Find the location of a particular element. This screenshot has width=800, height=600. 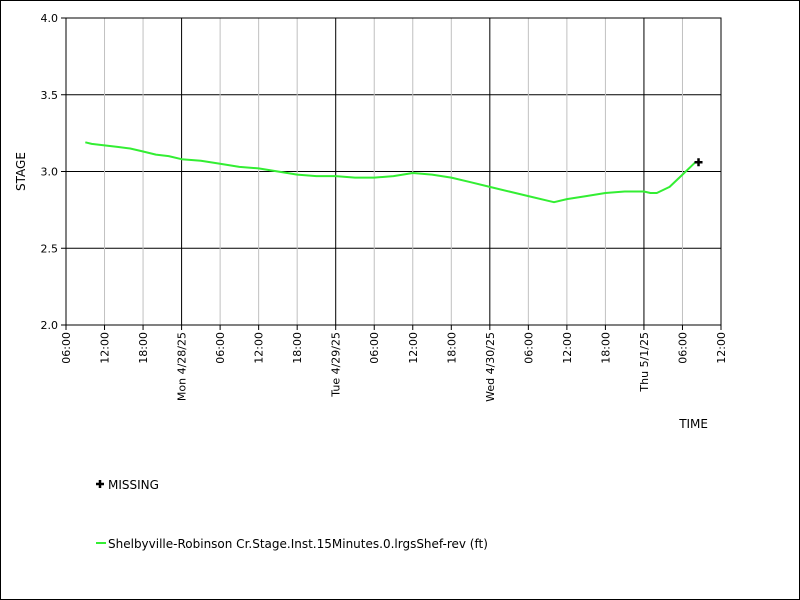

x-axis-title: TIME is located at coordinates (693, 424).